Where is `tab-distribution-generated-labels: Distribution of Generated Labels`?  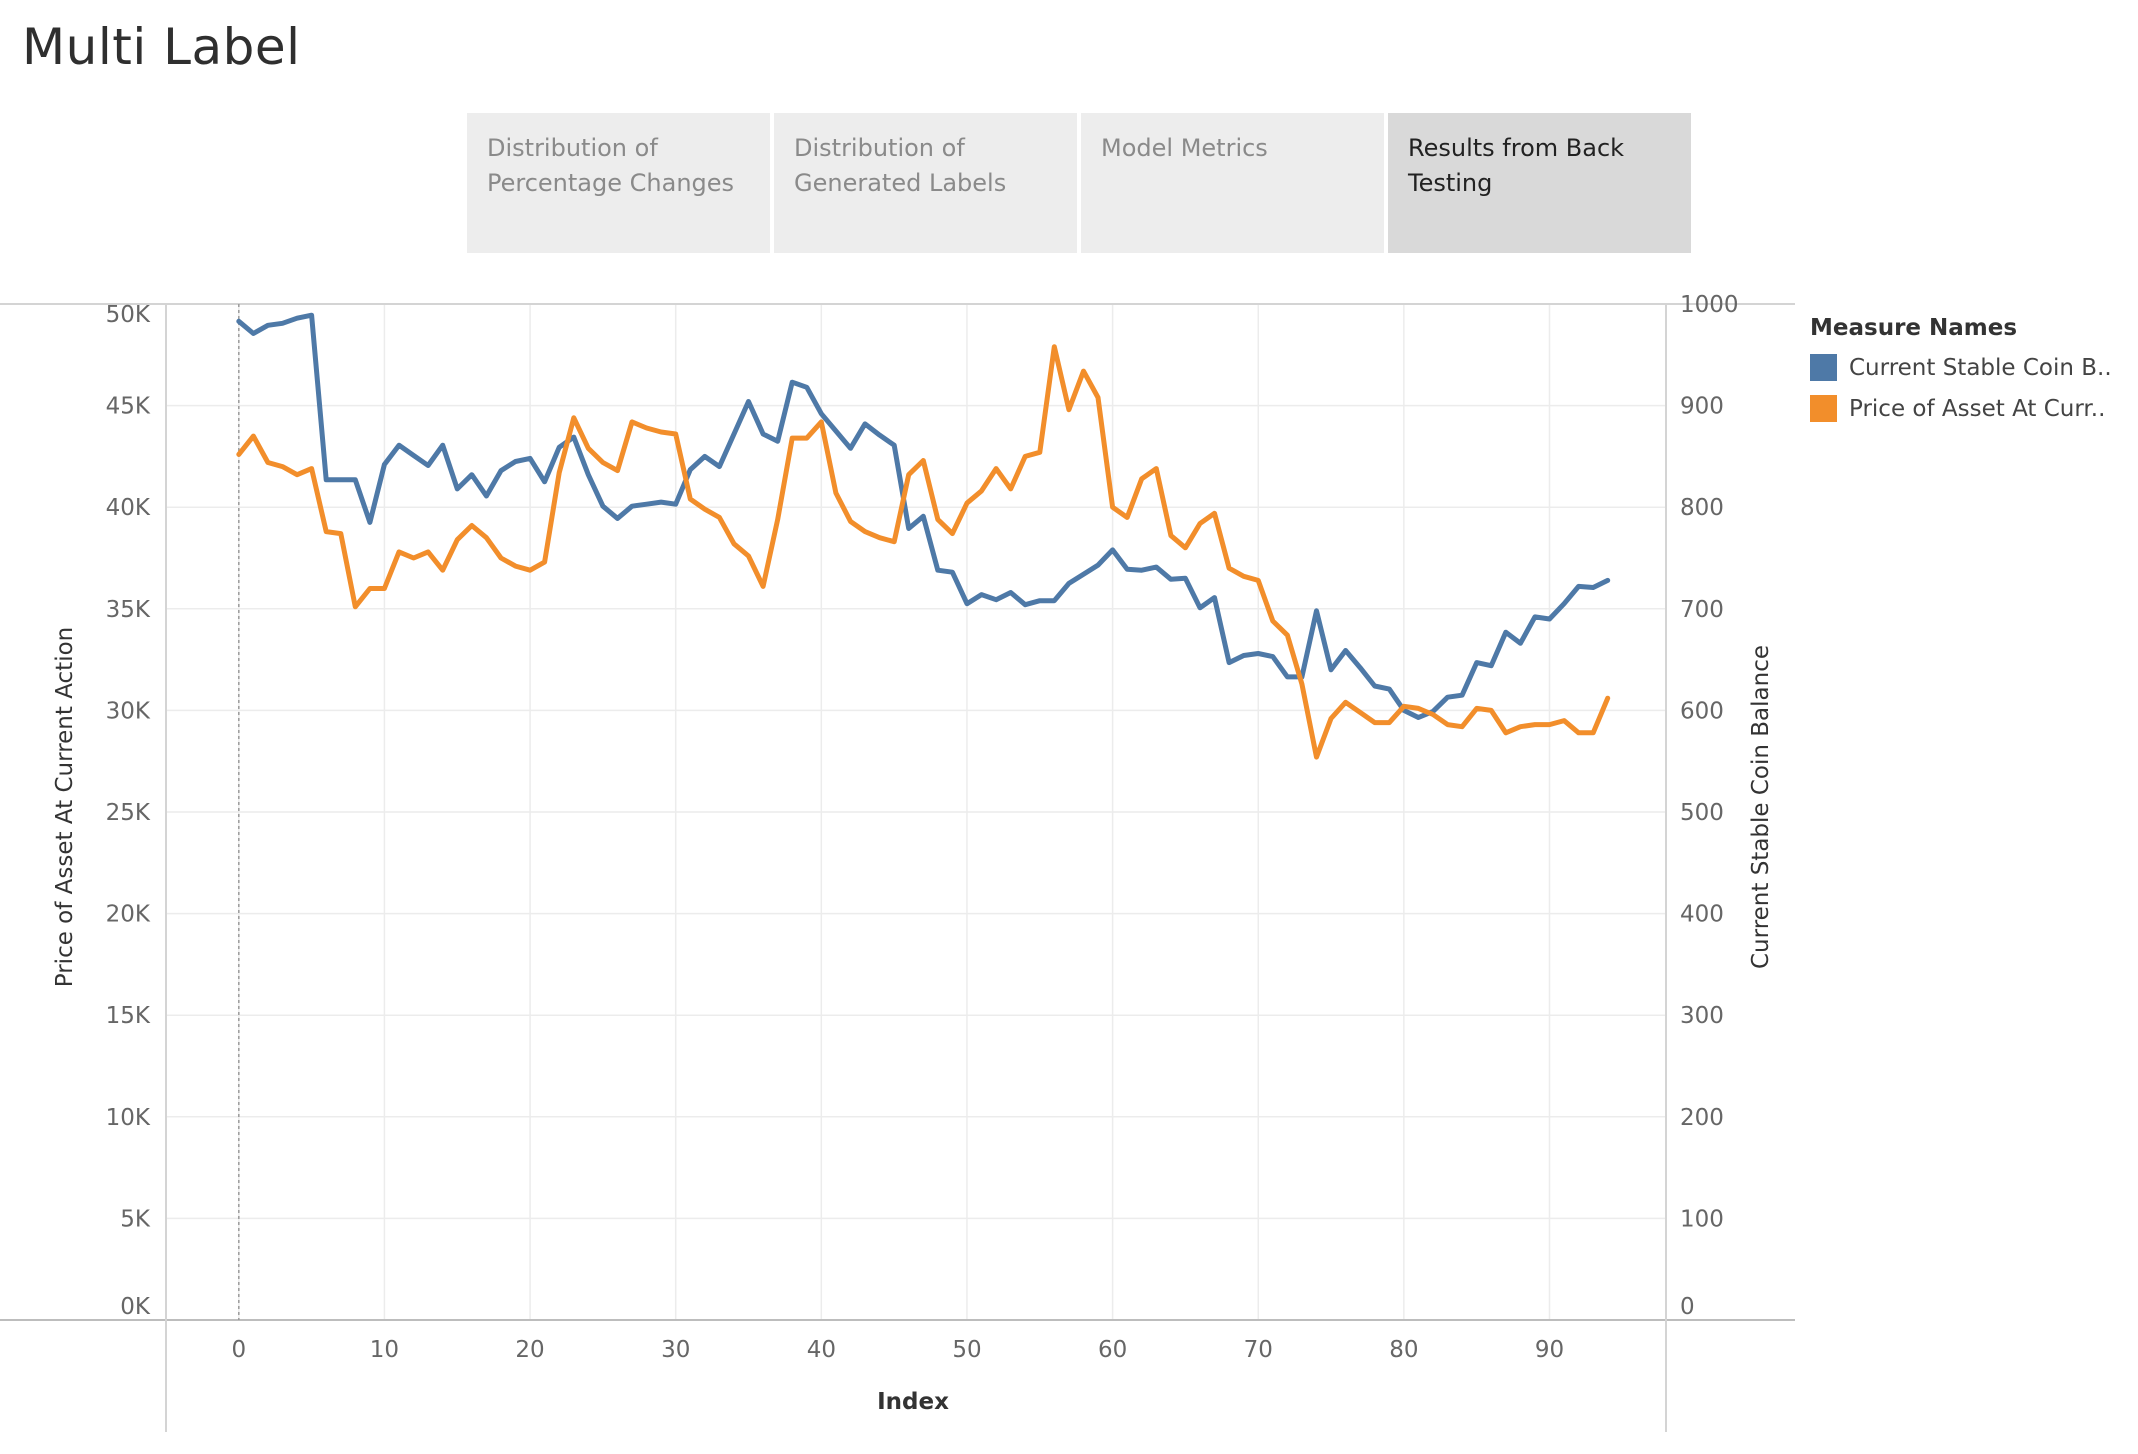 tab-distribution-generated-labels: Distribution of Generated Labels is located at coordinates (925, 183).